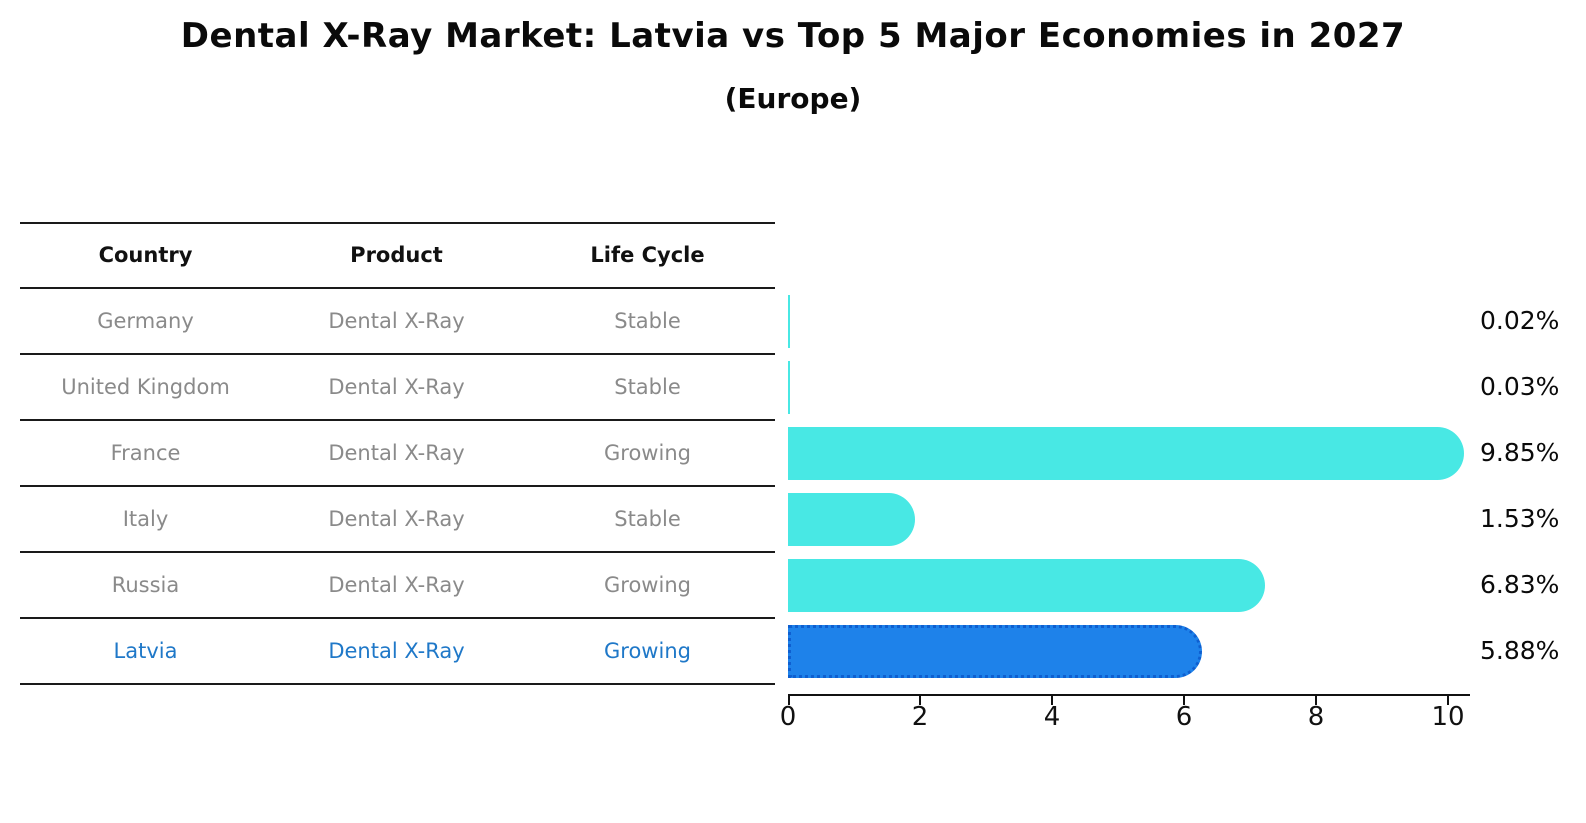  Describe the element at coordinates (145, 519) in the screenshot. I see `cell-country: Italy` at that location.